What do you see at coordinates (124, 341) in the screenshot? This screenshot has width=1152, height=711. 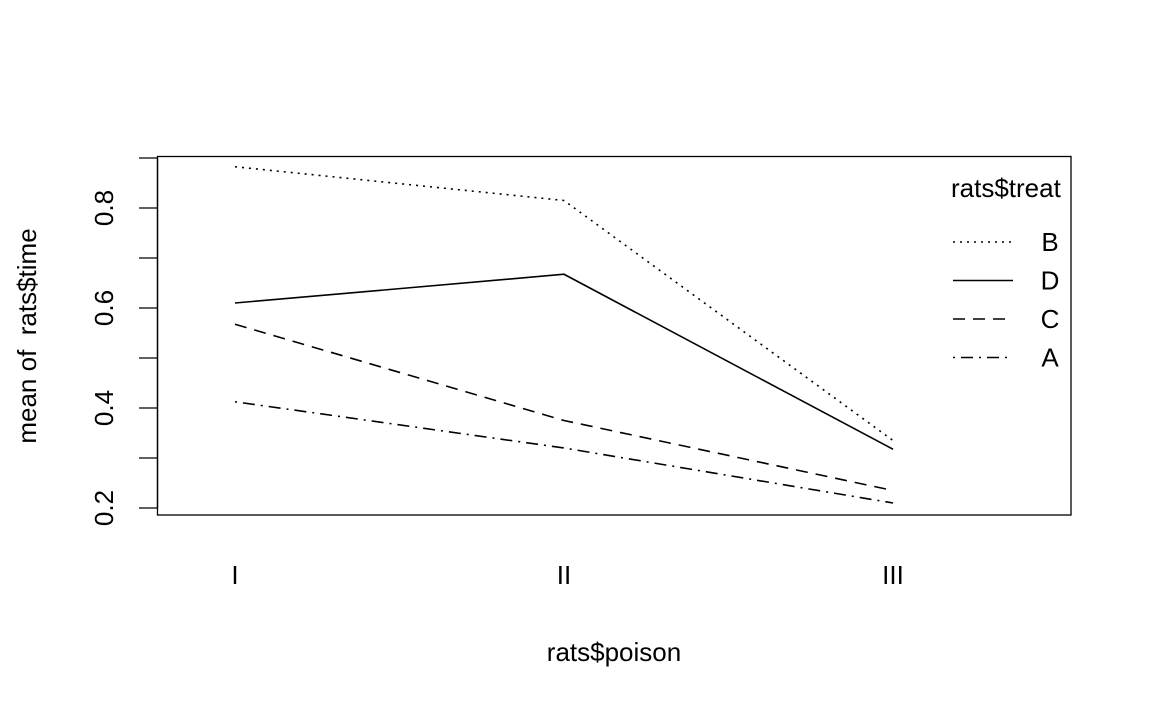 I see `y-axis: 0.2 0.4 0.6 0.8` at bounding box center [124, 341].